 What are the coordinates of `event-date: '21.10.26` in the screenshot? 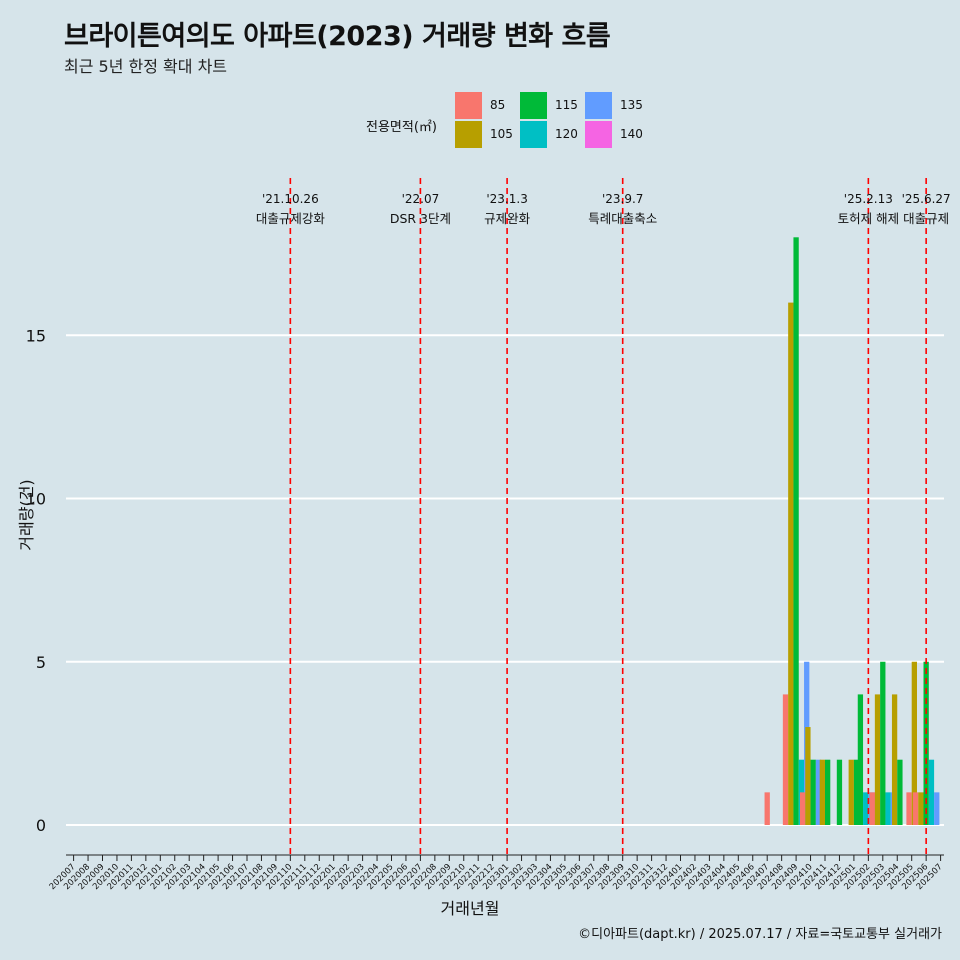 It's located at (290, 199).